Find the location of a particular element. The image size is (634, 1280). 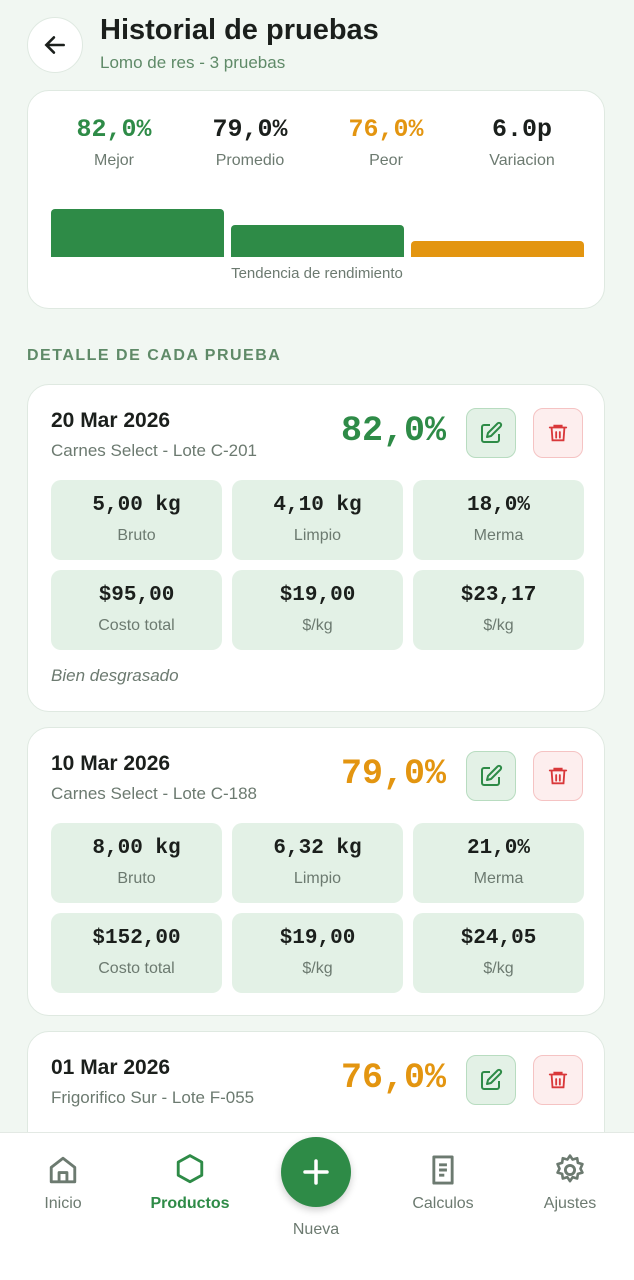

metric-box: 5,00 kg Bruto is located at coordinates (136, 520).